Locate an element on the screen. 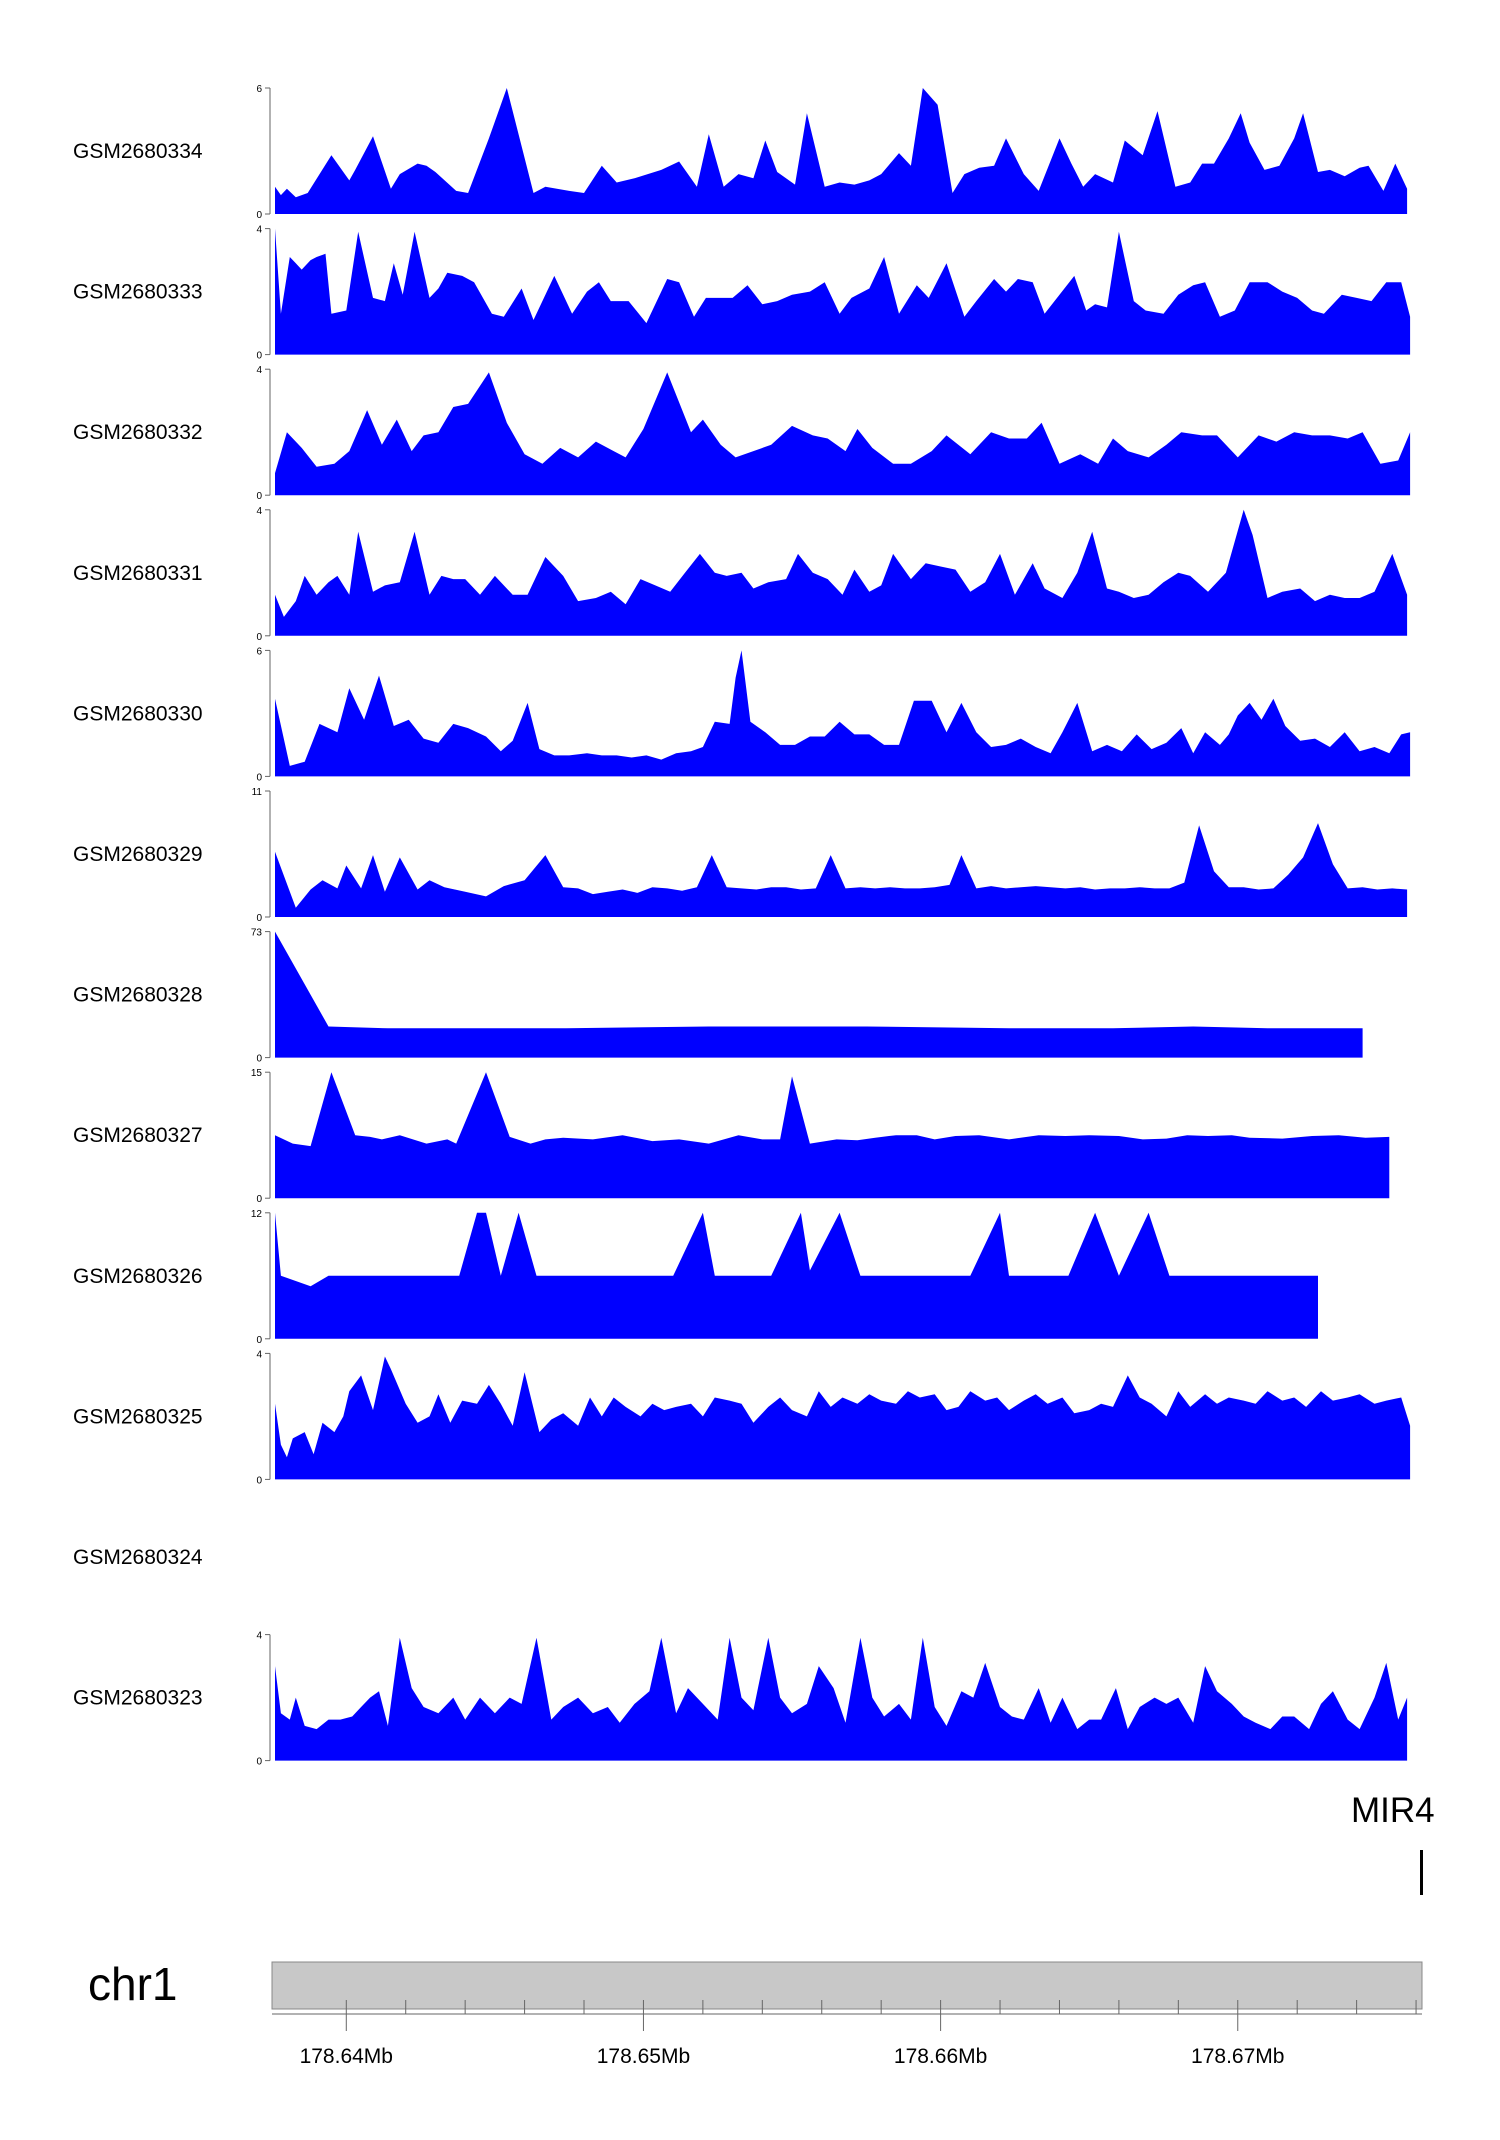 The height and width of the screenshot is (2140, 1500). chromosome-ideogram: chr1 178.64Mb 178.65Mb 178.66Mb 178.67Mb is located at coordinates (755, 2013).